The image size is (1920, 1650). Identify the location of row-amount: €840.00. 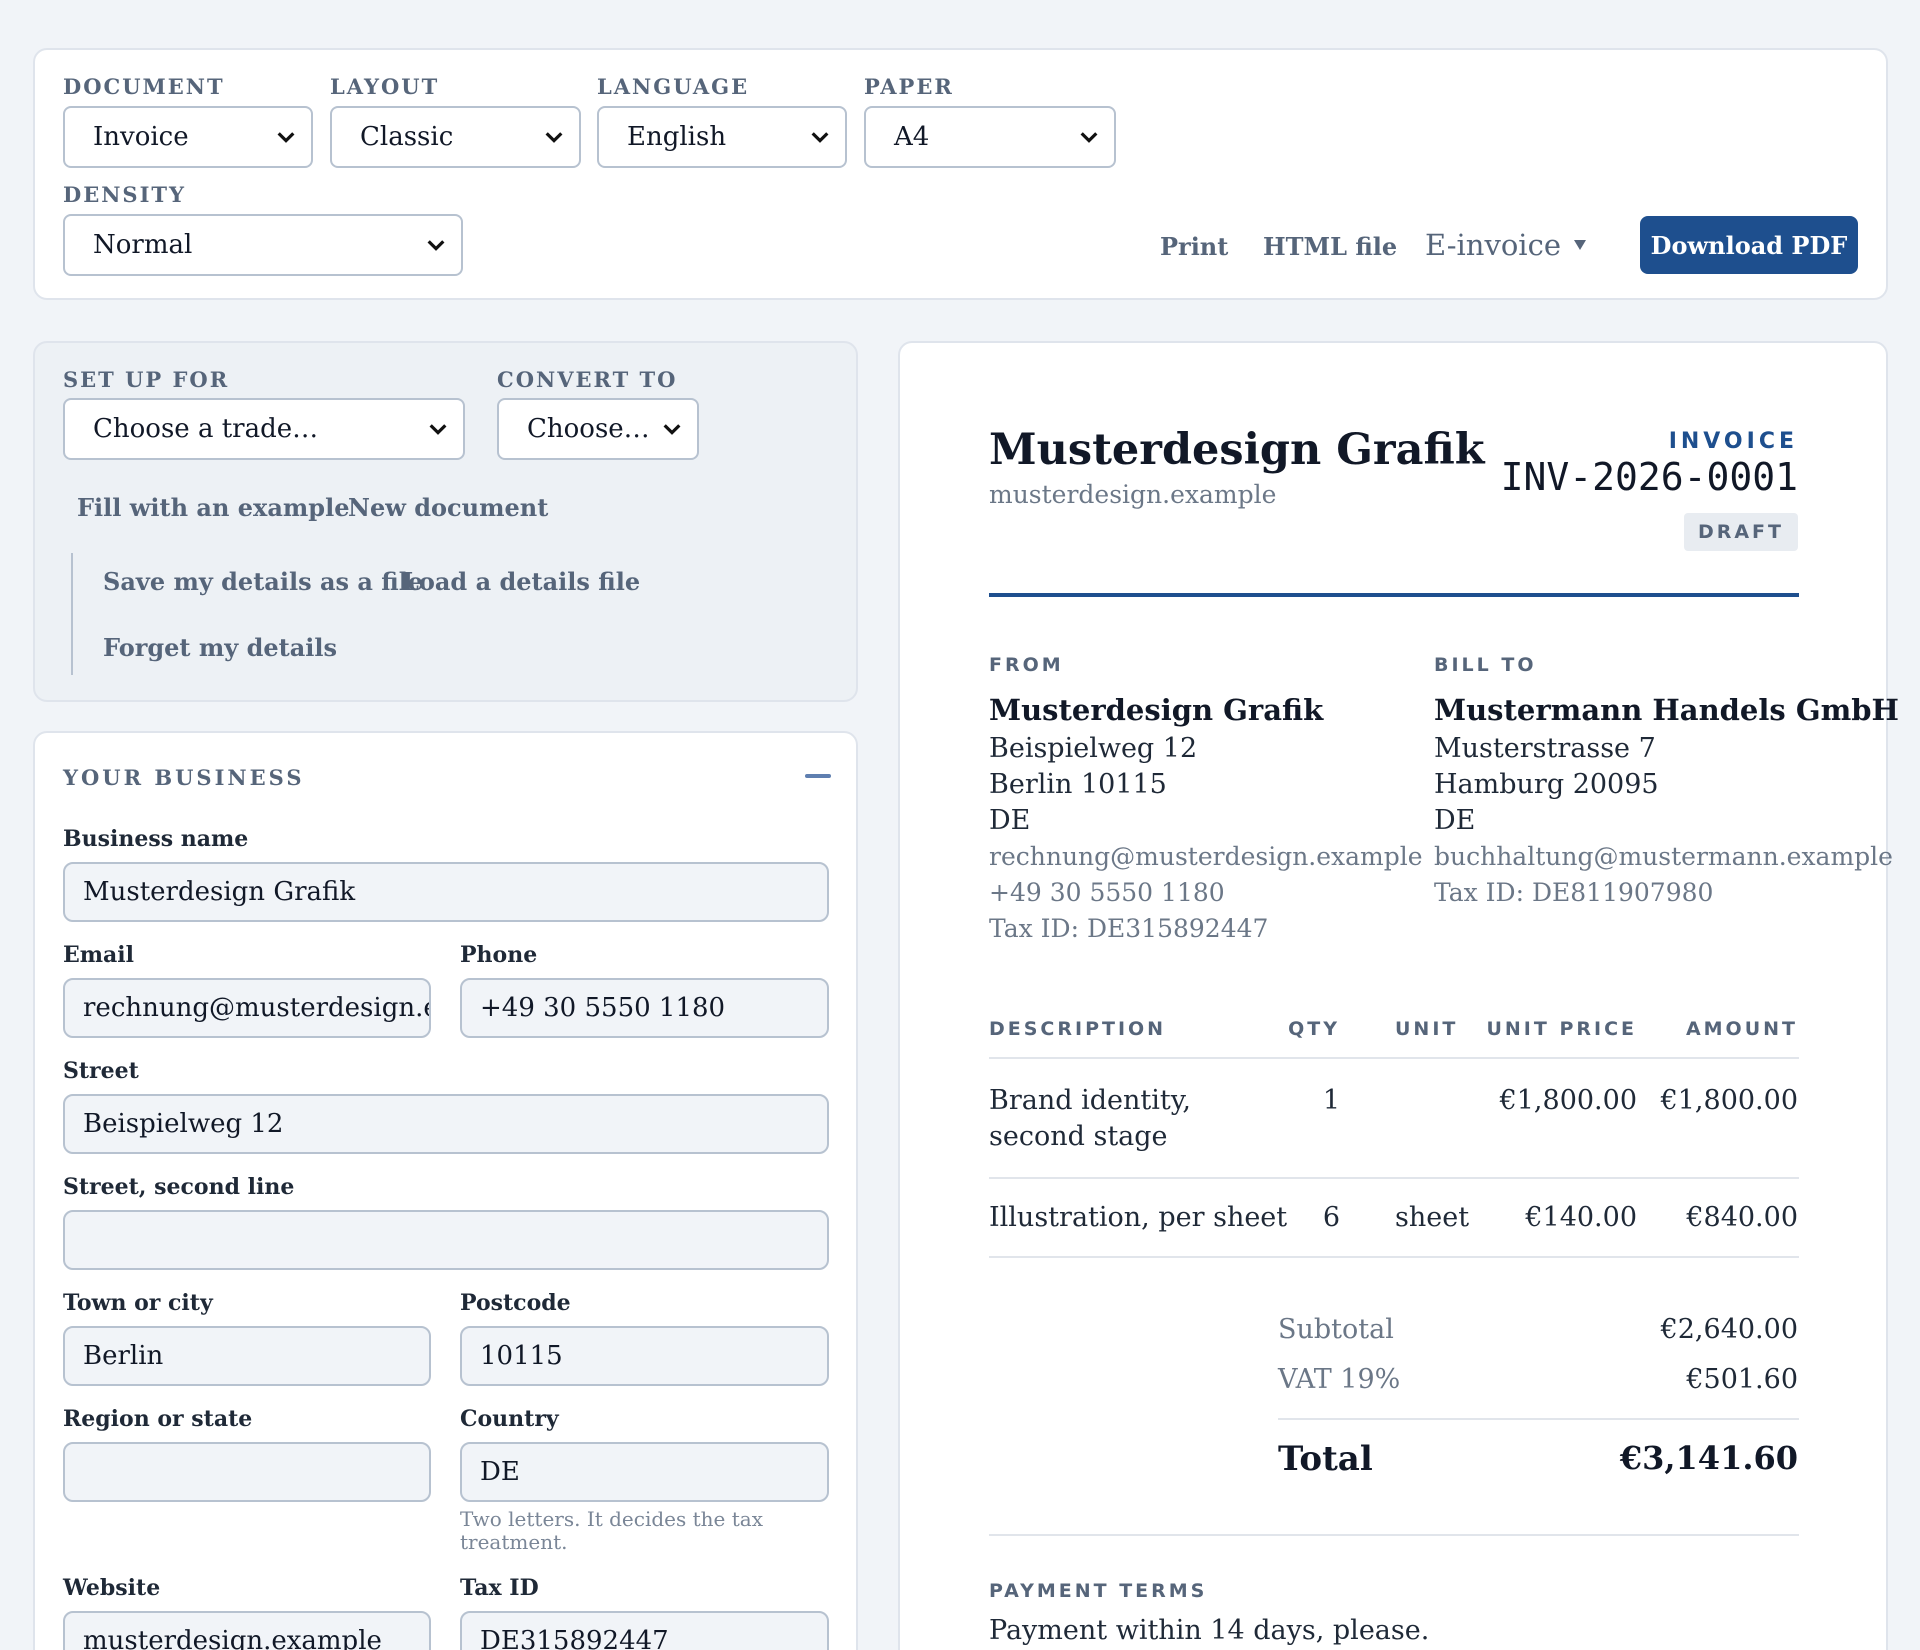
(1742, 1217).